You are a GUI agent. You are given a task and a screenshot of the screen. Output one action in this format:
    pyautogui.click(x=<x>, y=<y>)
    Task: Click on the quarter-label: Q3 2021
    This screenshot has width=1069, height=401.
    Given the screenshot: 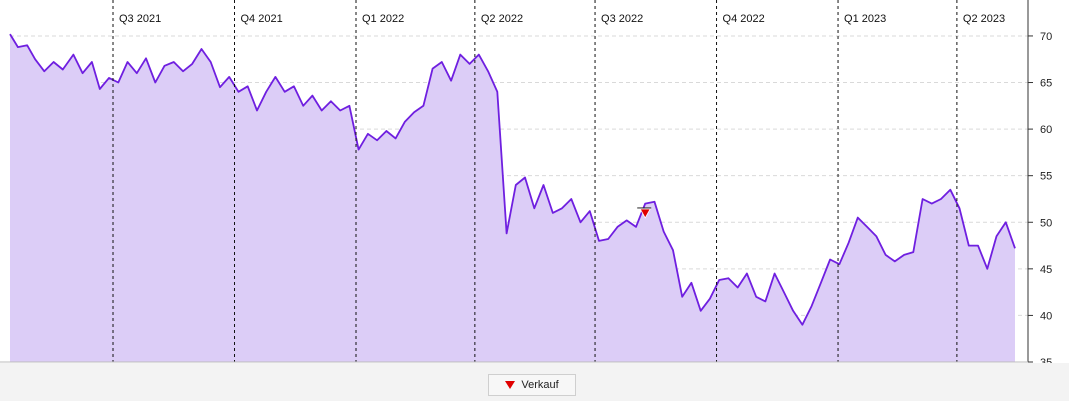 What is the action you would take?
    pyautogui.click(x=140, y=19)
    